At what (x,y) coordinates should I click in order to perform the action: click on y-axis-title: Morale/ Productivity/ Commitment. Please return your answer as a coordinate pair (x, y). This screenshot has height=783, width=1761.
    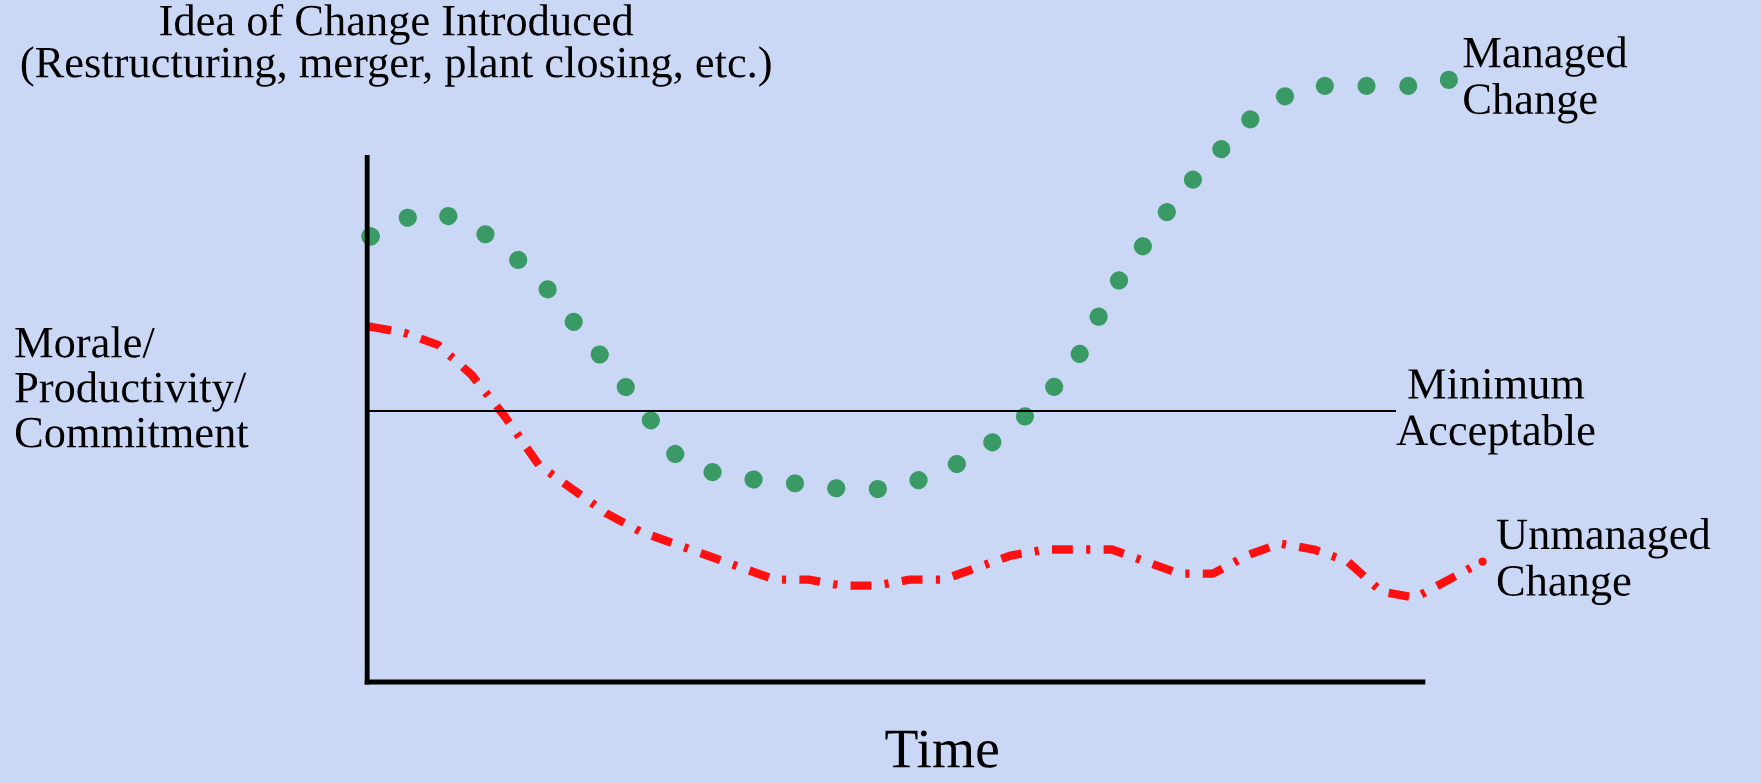
    Looking at the image, I should click on (132, 387).